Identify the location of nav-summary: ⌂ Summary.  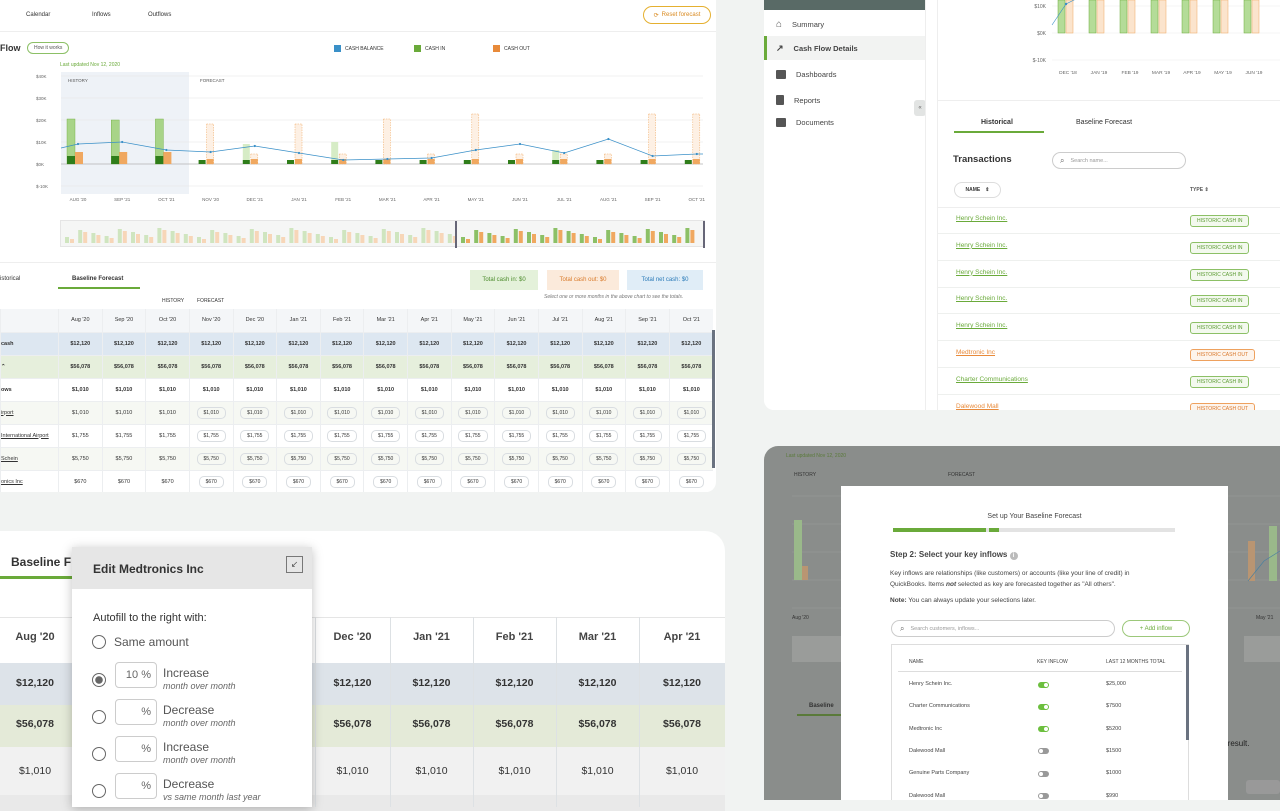
(800, 24).